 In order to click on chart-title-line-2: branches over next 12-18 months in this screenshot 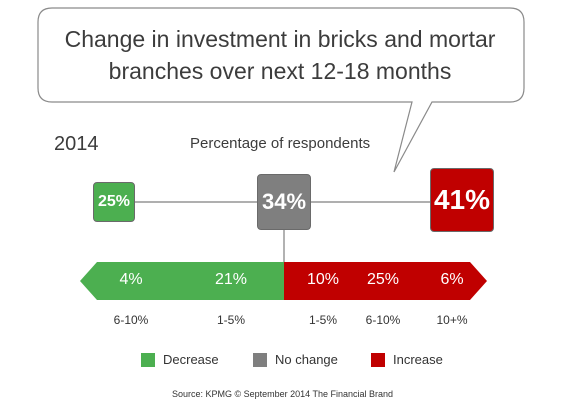, I will do `click(280, 71)`.